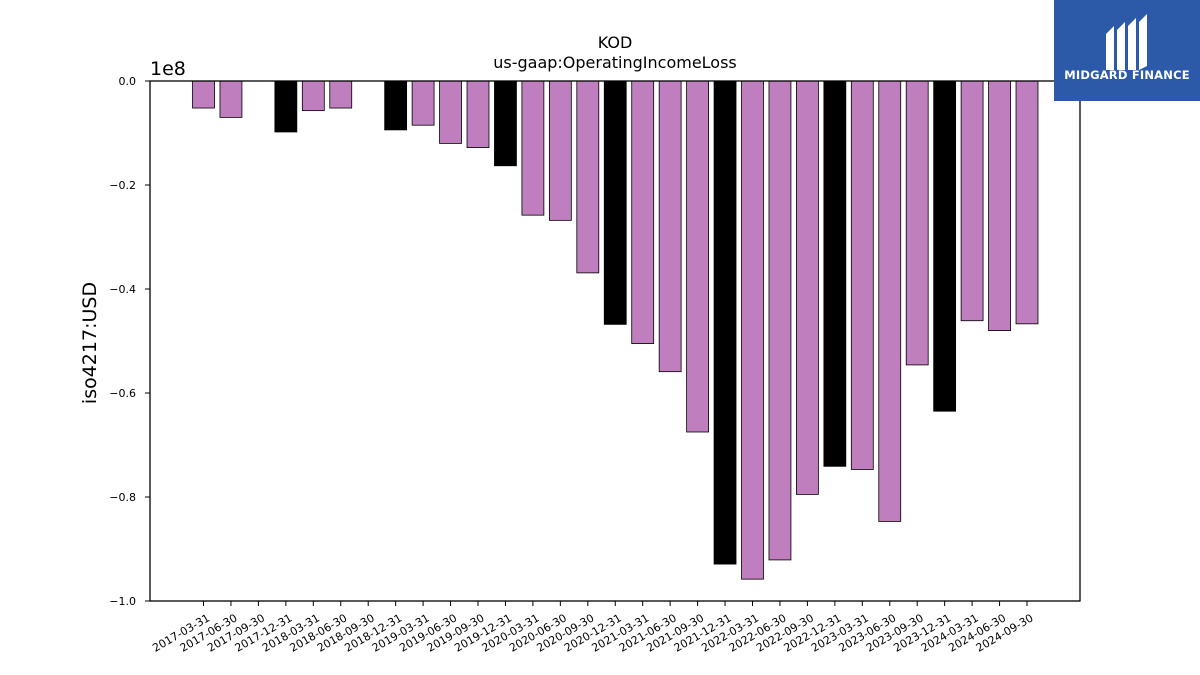  I want to click on chart-subtitle: us-gaap:OperatingIncomeLoss, so click(615, 62).